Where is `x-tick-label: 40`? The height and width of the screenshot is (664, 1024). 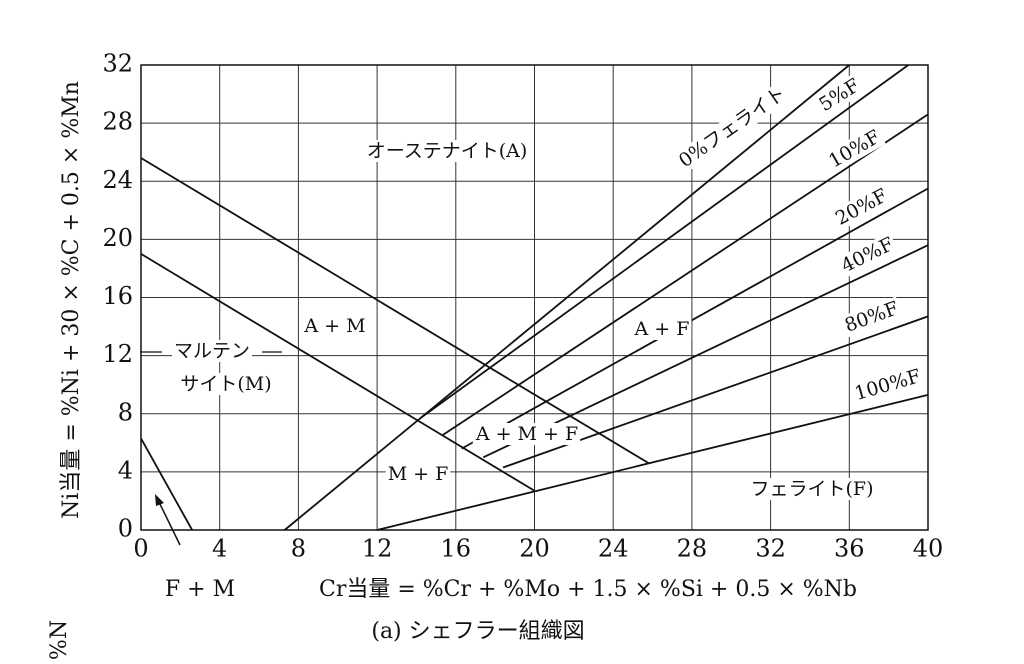
x-tick-label: 40 is located at coordinates (928, 549).